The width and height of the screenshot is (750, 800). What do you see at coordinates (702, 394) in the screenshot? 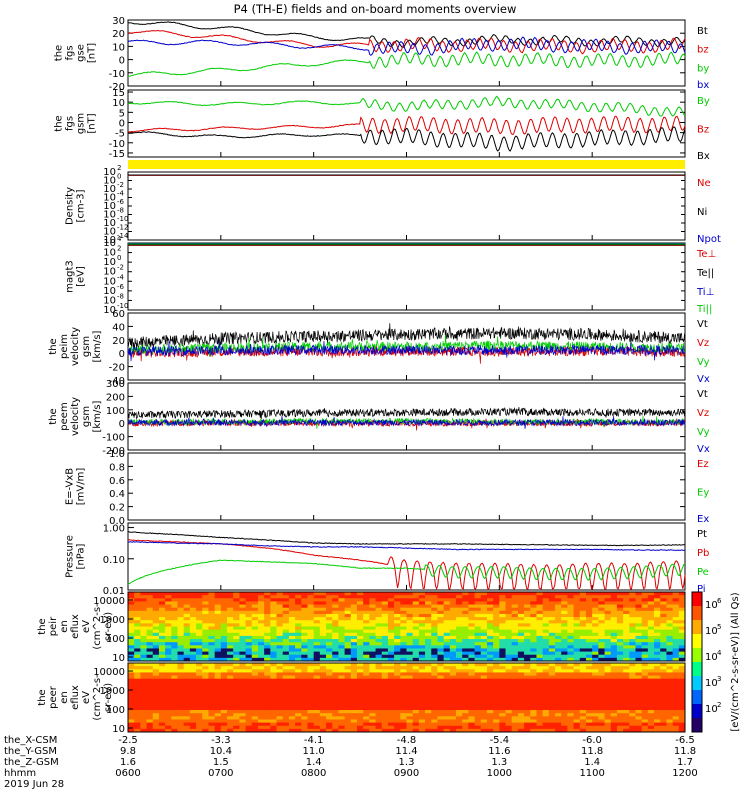
I see `legend-peem_velocity-Vt: Vt` at bounding box center [702, 394].